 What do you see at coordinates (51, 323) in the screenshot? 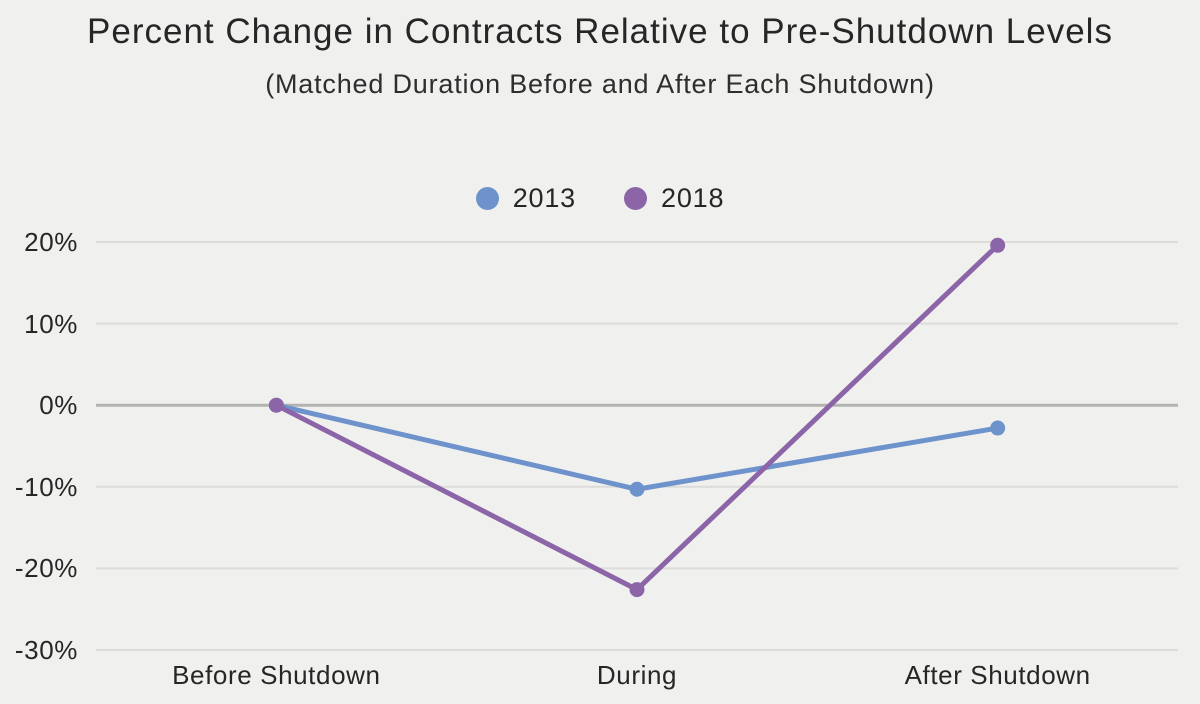
I see `y-axis-tick: 10%` at bounding box center [51, 323].